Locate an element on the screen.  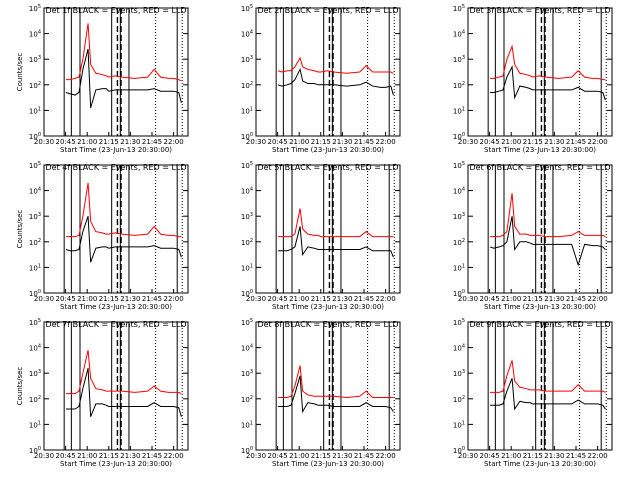
panel-title: Det 6f BLACK = Events, RED = LLD is located at coordinates (539, 167).